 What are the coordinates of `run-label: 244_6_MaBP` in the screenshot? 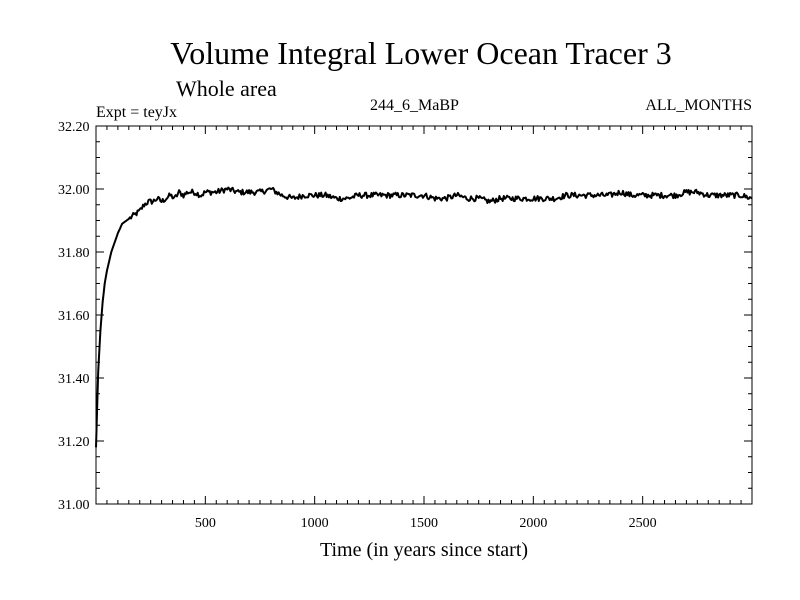 It's located at (414, 105).